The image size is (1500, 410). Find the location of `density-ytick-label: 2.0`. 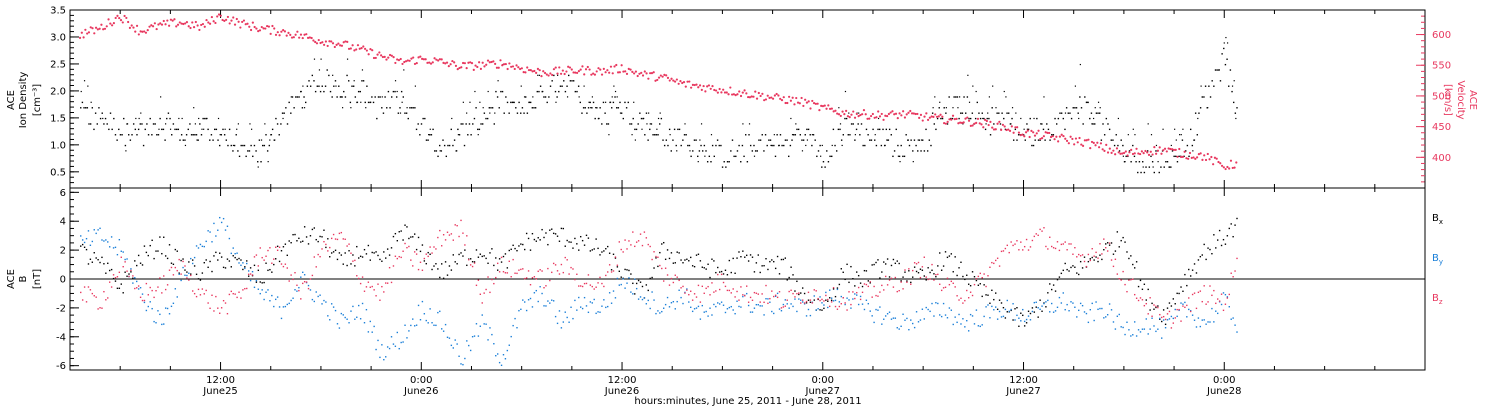

density-ytick-label: 2.0 is located at coordinates (58, 91).